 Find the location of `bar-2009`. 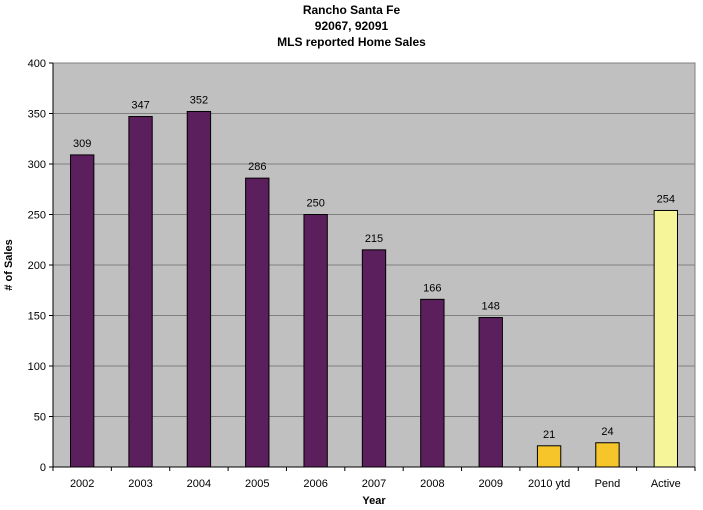

bar-2009 is located at coordinates (490, 392).